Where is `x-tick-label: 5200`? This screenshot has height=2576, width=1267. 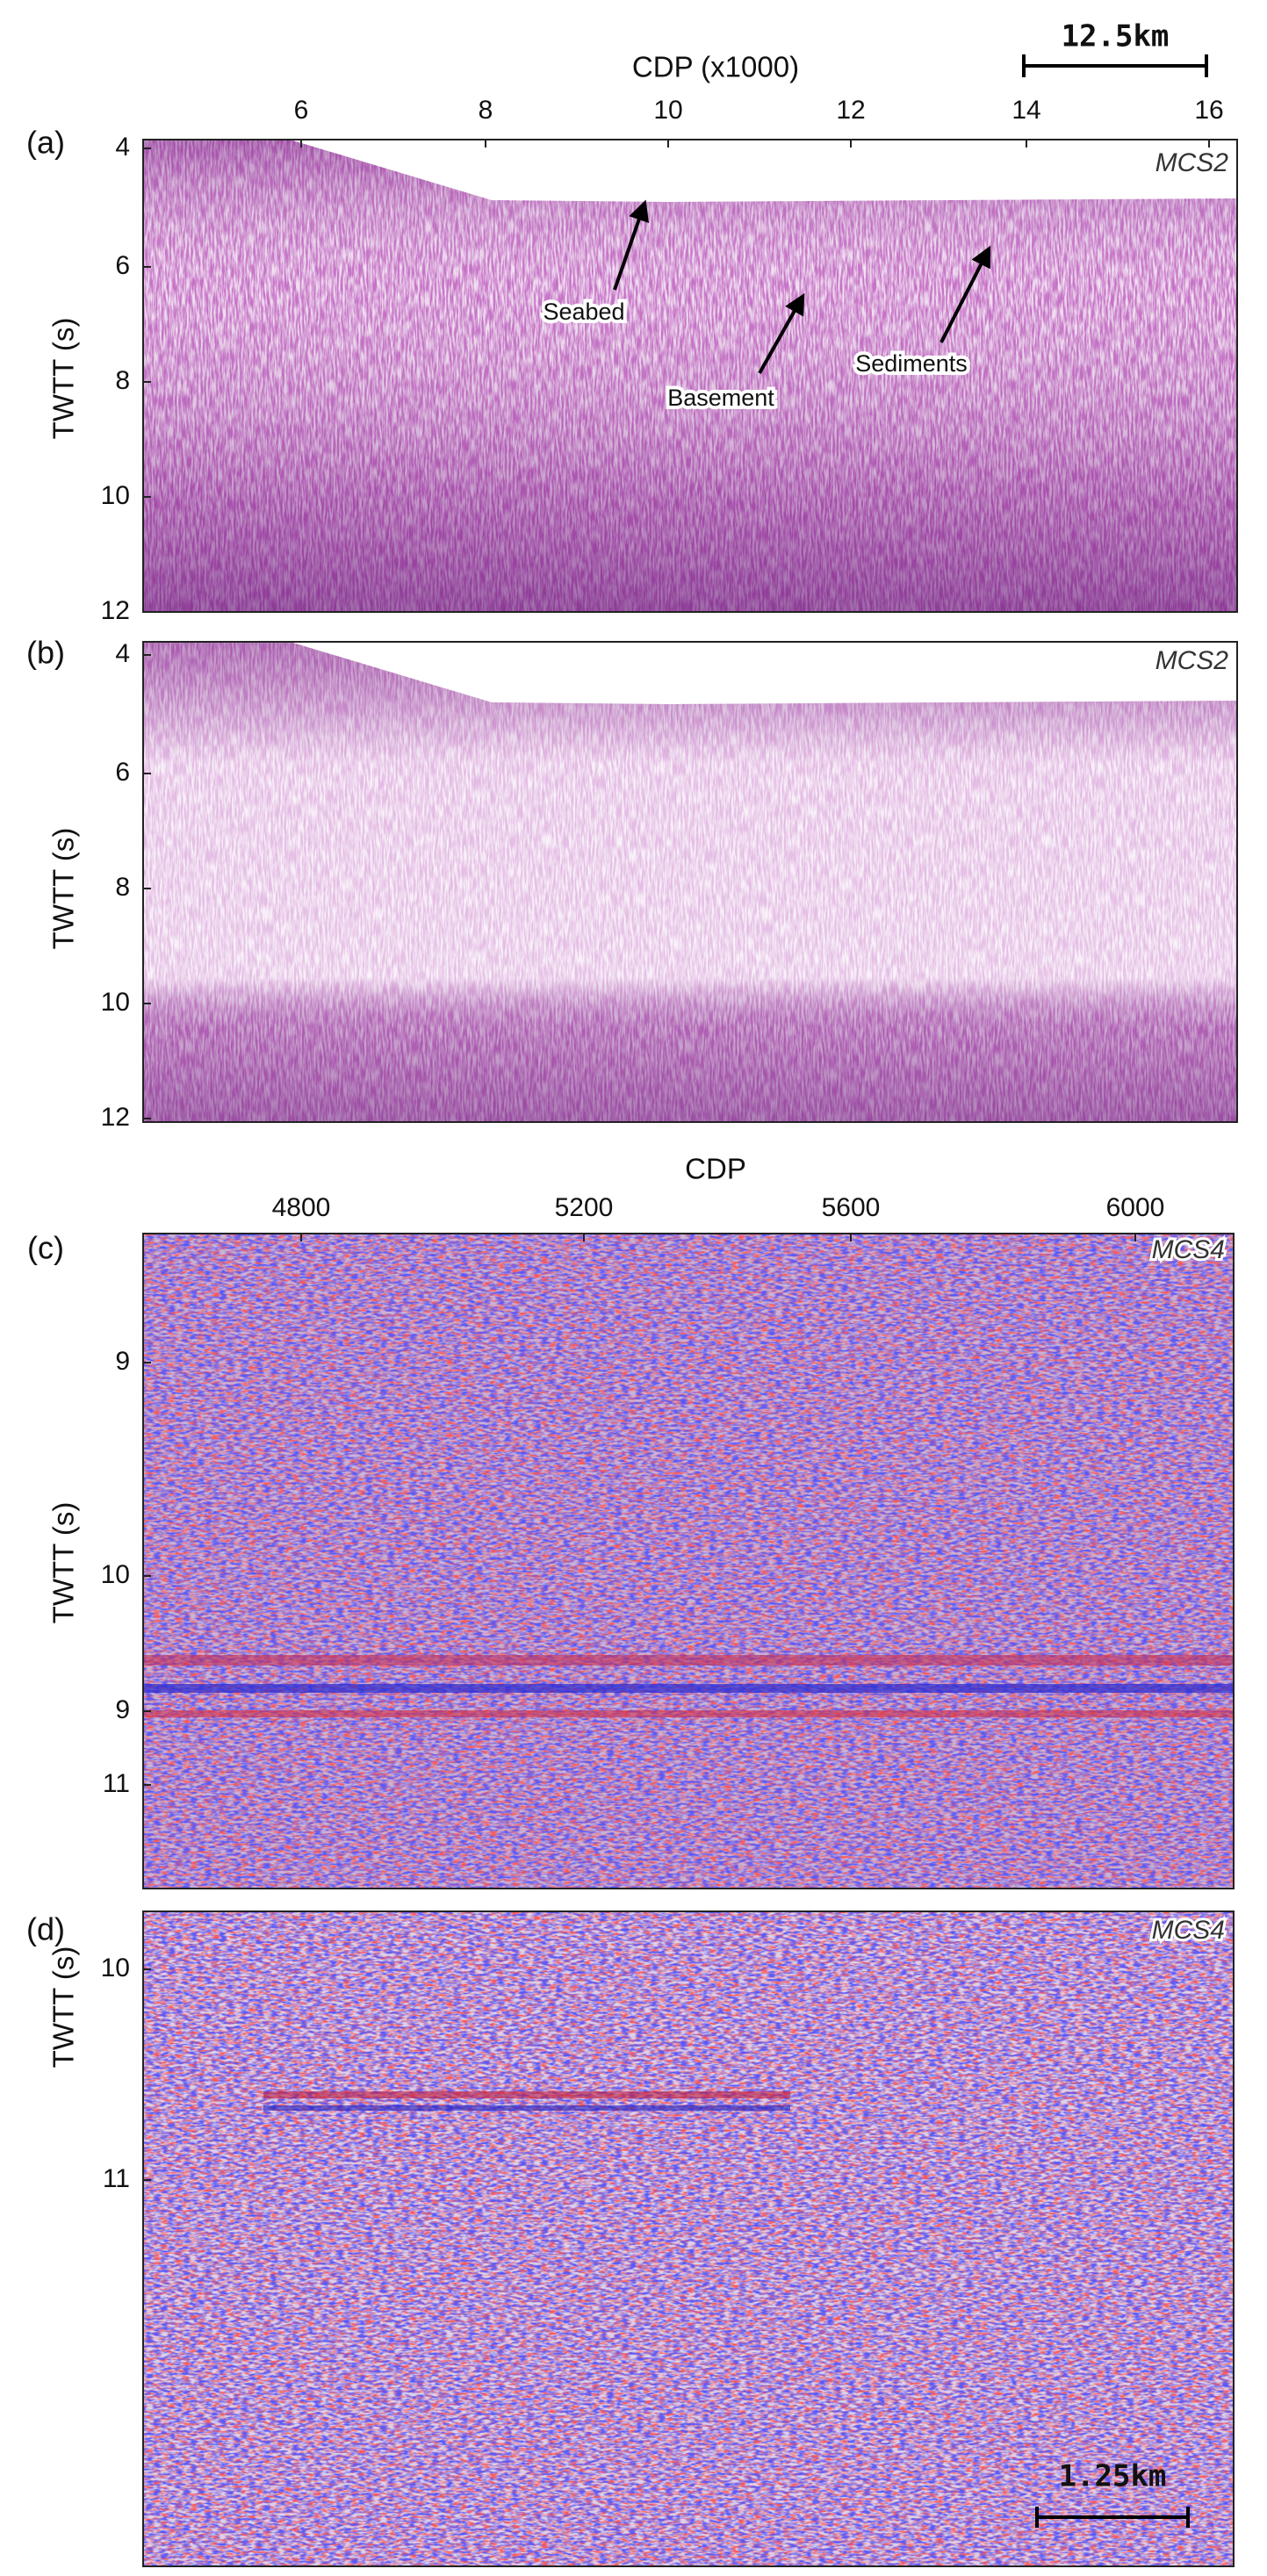
x-tick-label: 5200 is located at coordinates (584, 1207).